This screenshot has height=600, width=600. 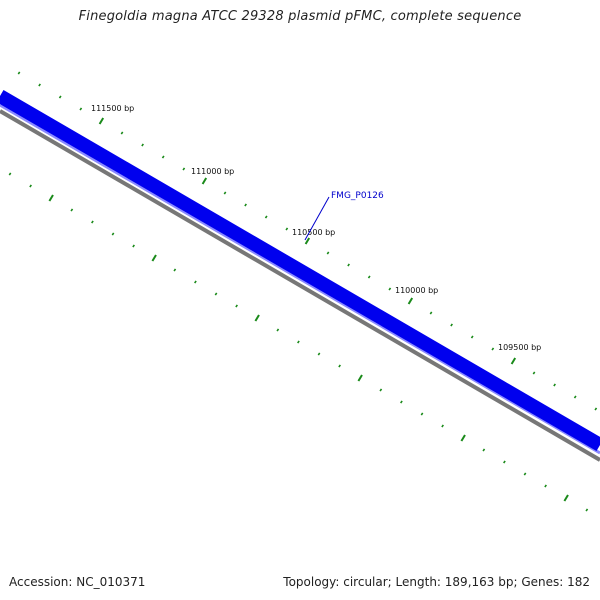 What do you see at coordinates (317, 218) in the screenshot?
I see `gene-callout-line` at bounding box center [317, 218].